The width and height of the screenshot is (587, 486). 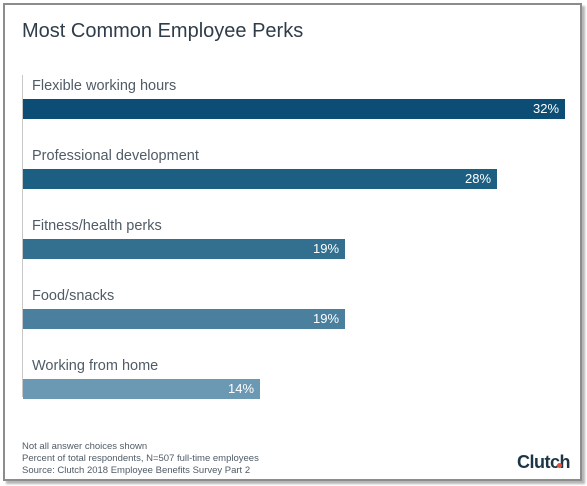 What do you see at coordinates (241, 388) in the screenshot?
I see `data-label: 14%` at bounding box center [241, 388].